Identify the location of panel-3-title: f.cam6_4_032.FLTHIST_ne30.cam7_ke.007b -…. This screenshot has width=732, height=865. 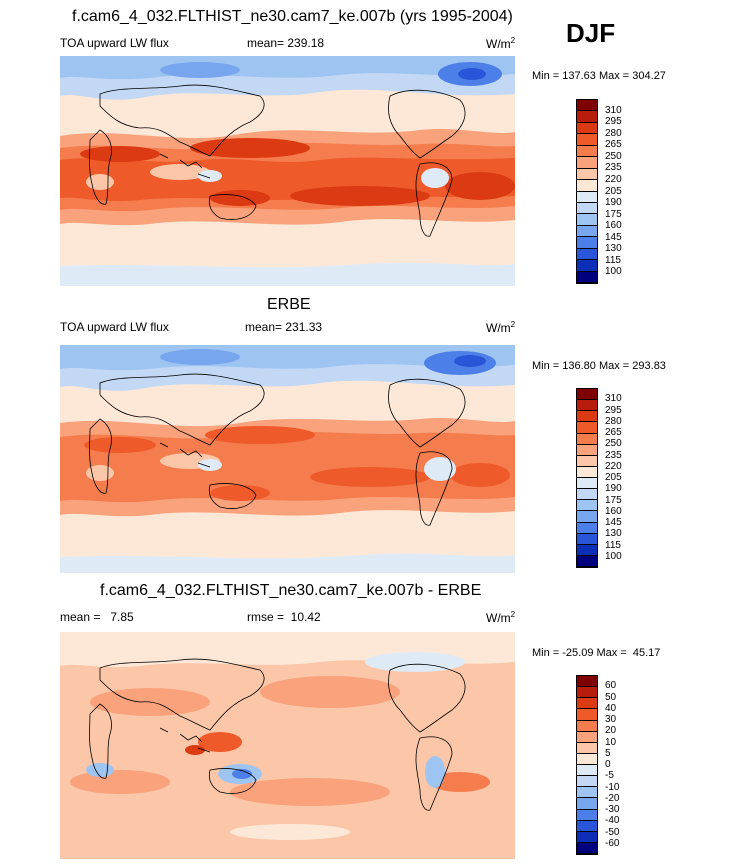
(291, 590).